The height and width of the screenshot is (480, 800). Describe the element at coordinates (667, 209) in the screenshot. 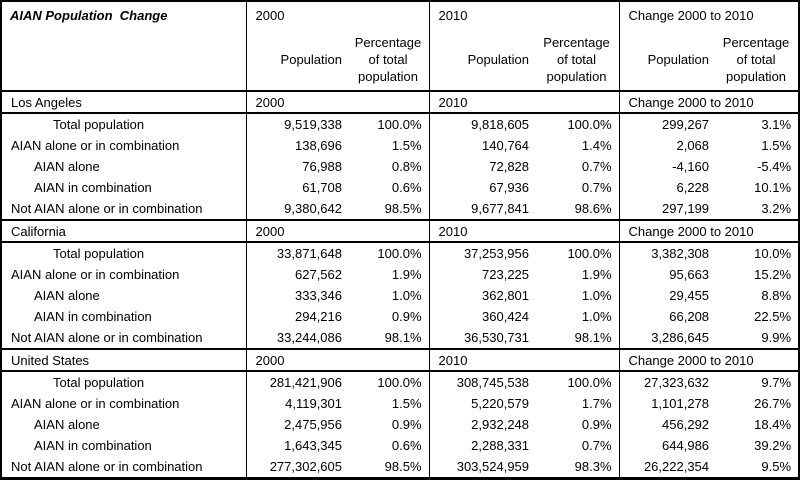

I see `population-value: 297,199` at that location.